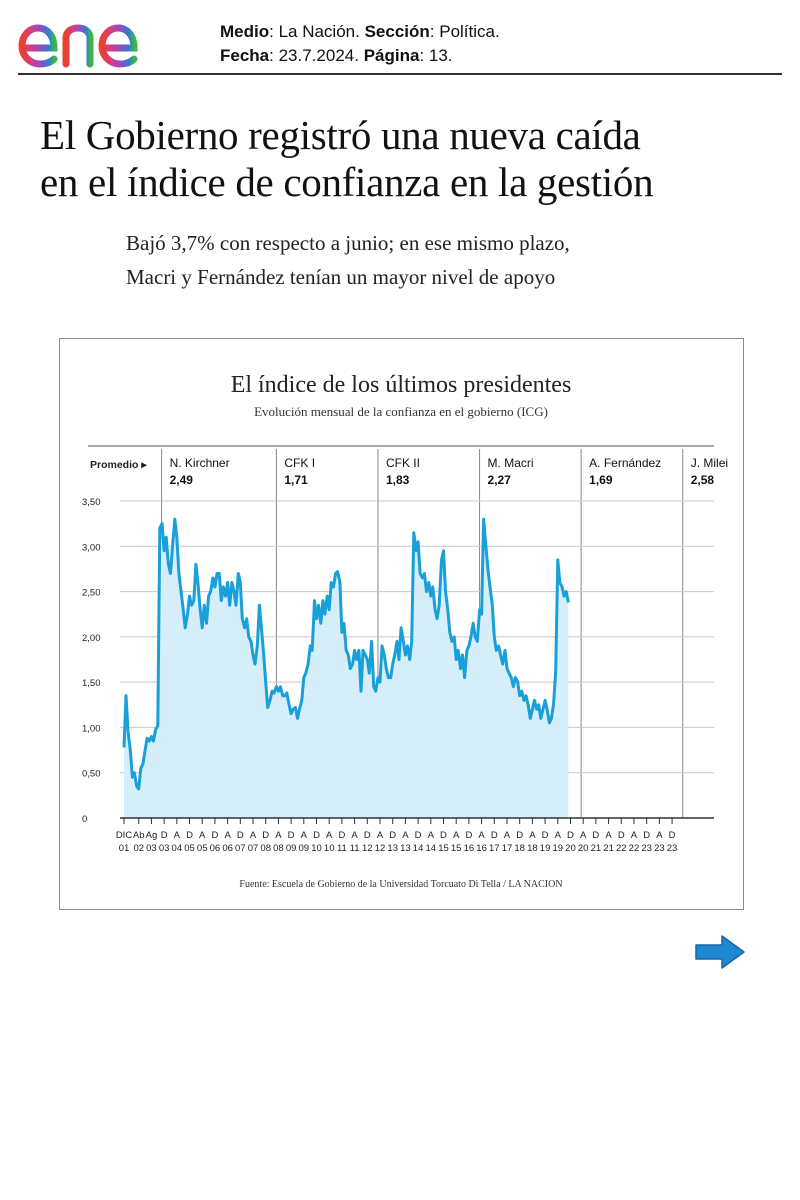 Image resolution: width=800 pixels, height=1200 pixels. Describe the element at coordinates (253, 848) in the screenshot. I see `x-tick-year: 07` at that location.